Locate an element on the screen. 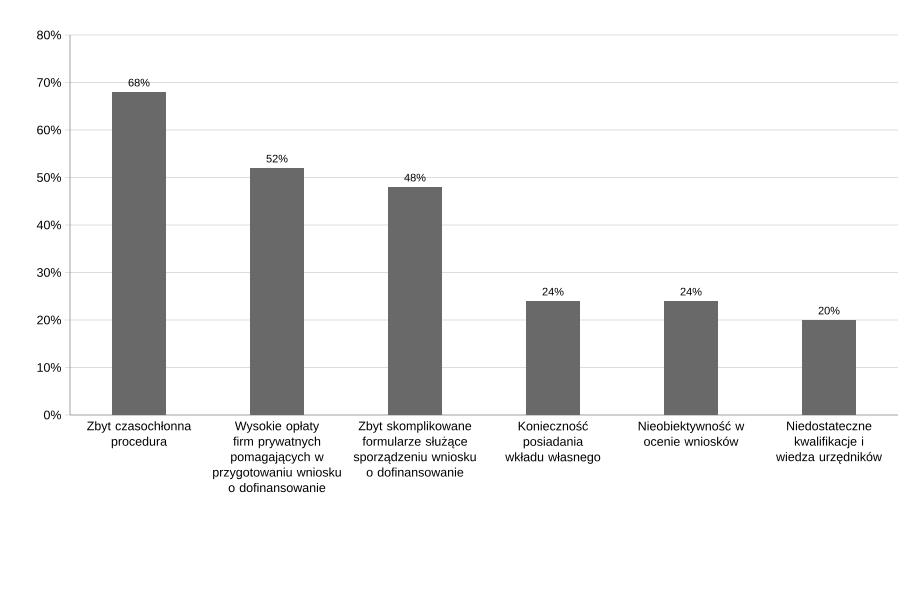 This screenshot has height=599, width=906. y-tick-label: 60% is located at coordinates (49, 130).